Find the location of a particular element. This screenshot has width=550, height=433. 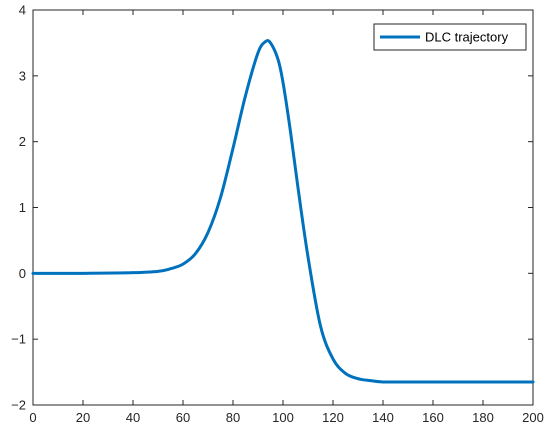

y-tick-label: −2 is located at coordinates (18, 405).